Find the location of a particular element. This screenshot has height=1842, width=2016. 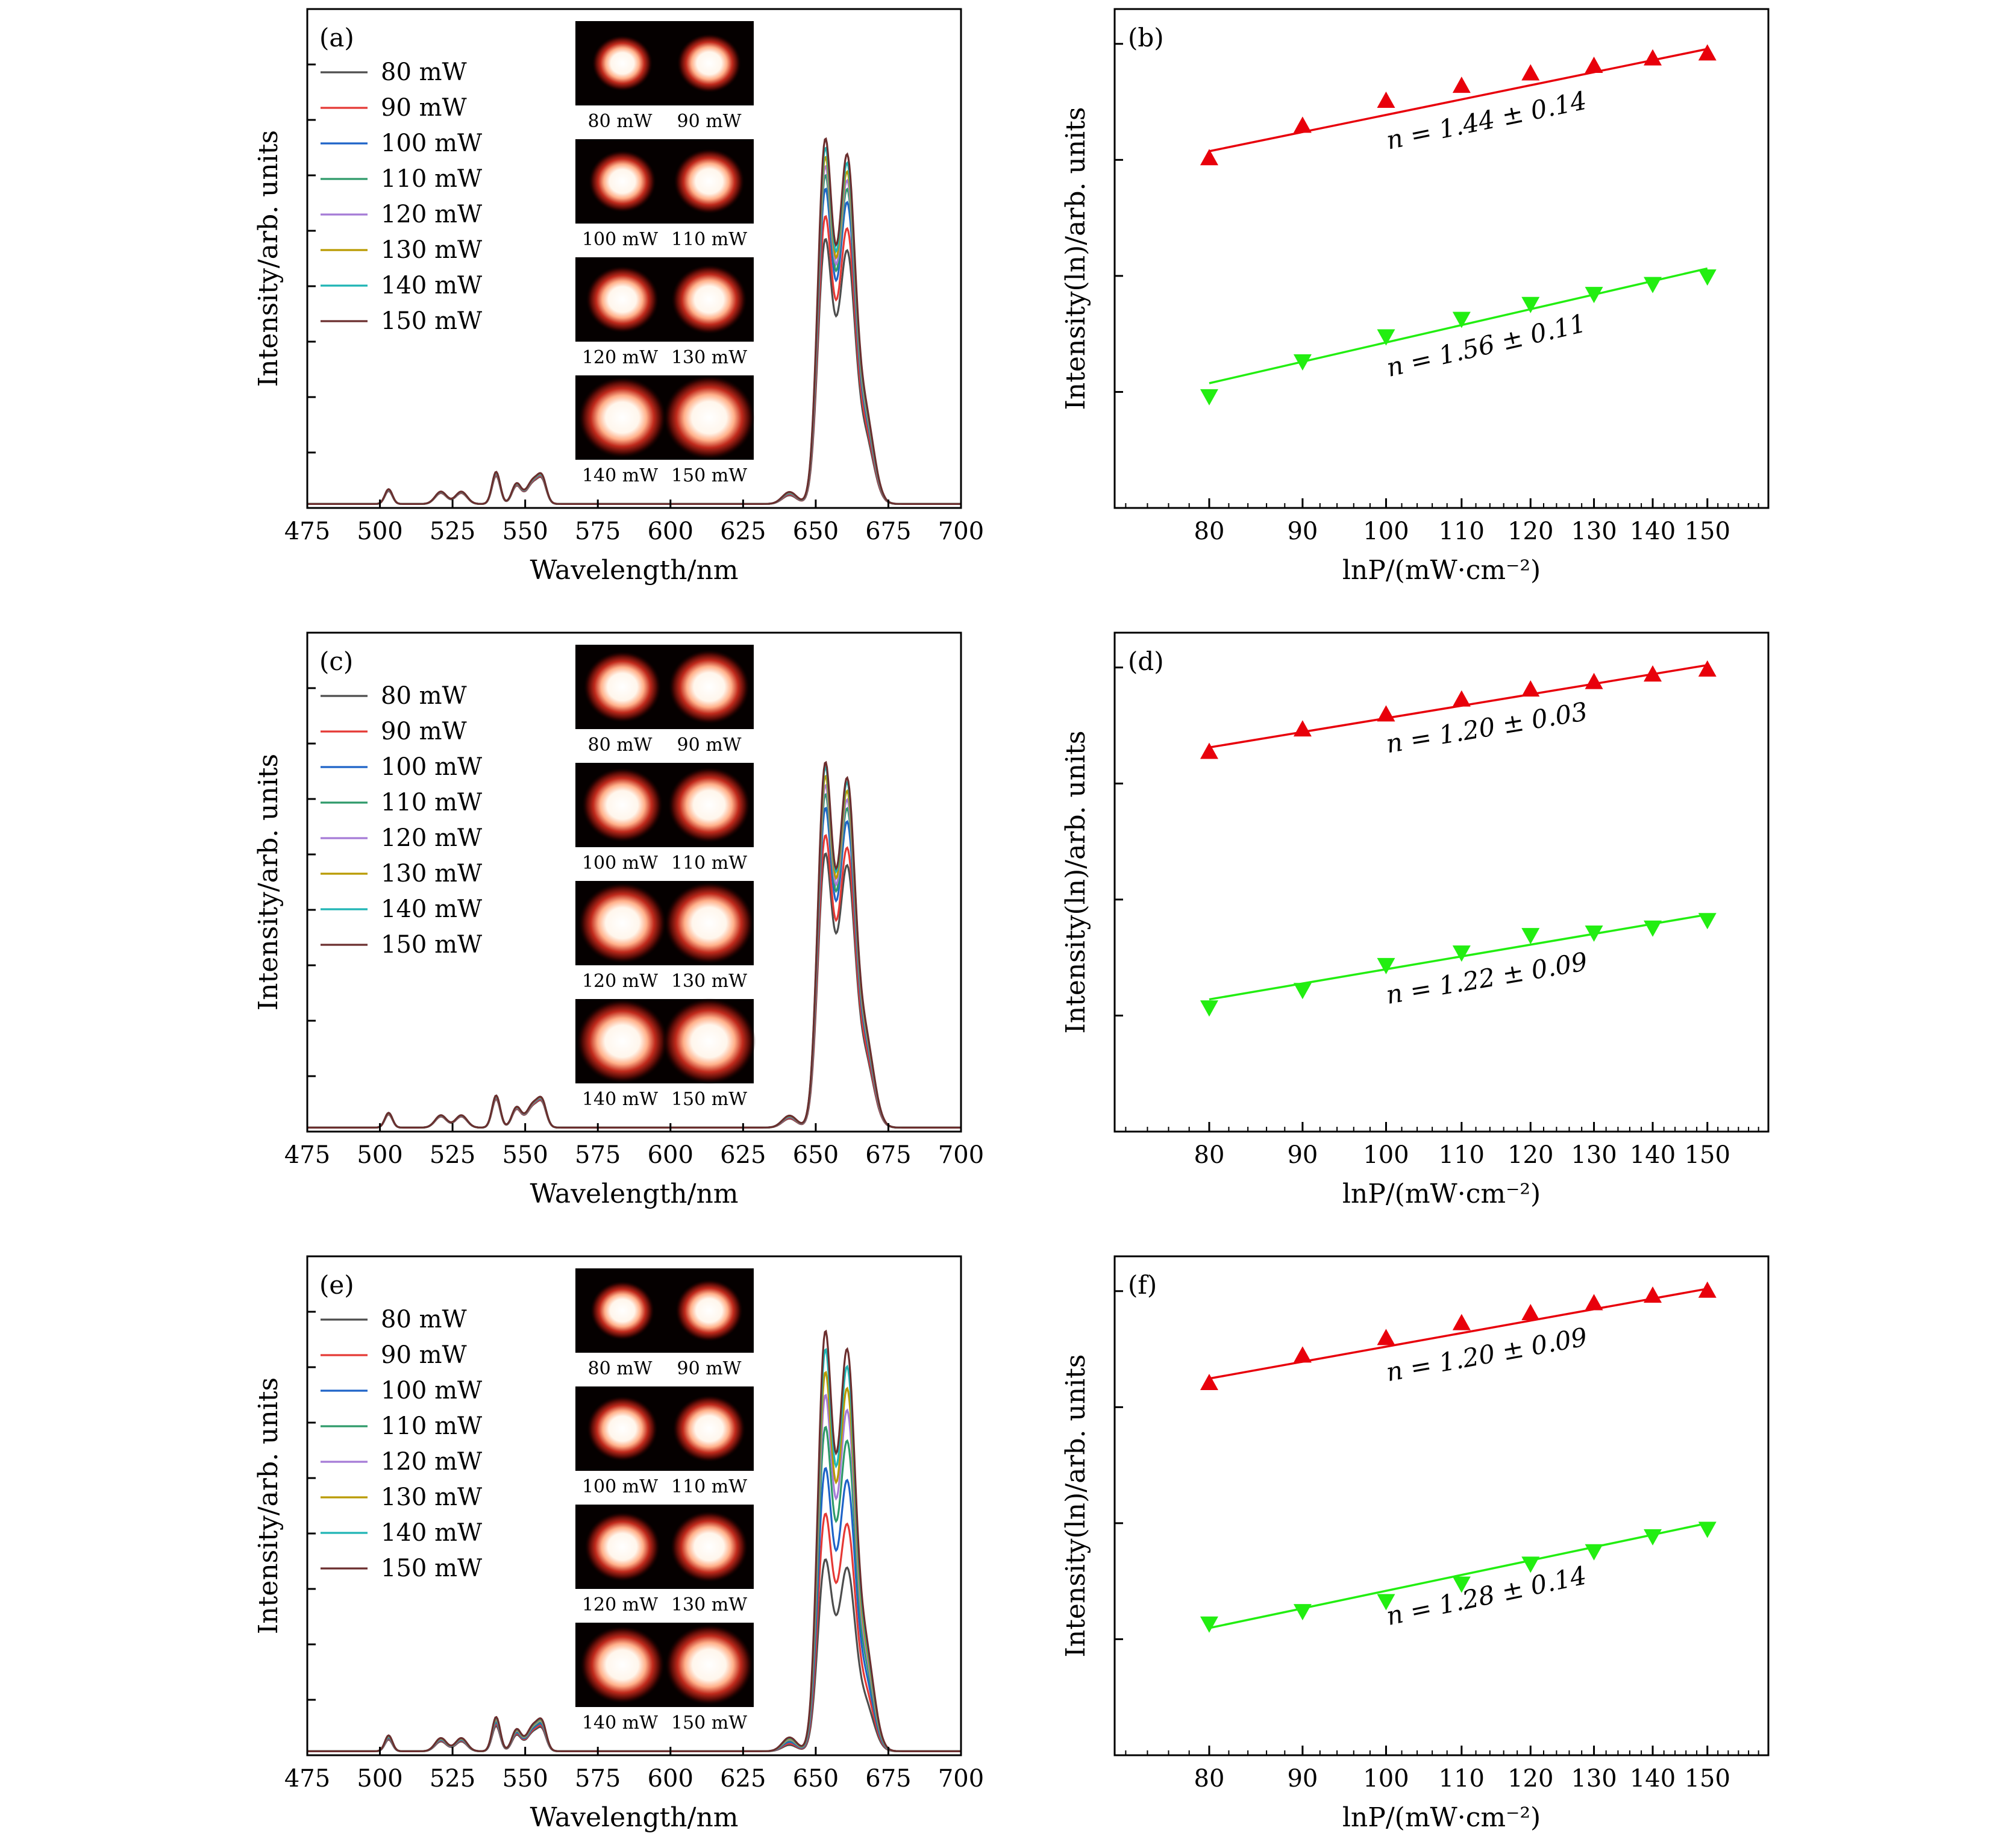

x-tick-label: 110 is located at coordinates (1462, 1155).